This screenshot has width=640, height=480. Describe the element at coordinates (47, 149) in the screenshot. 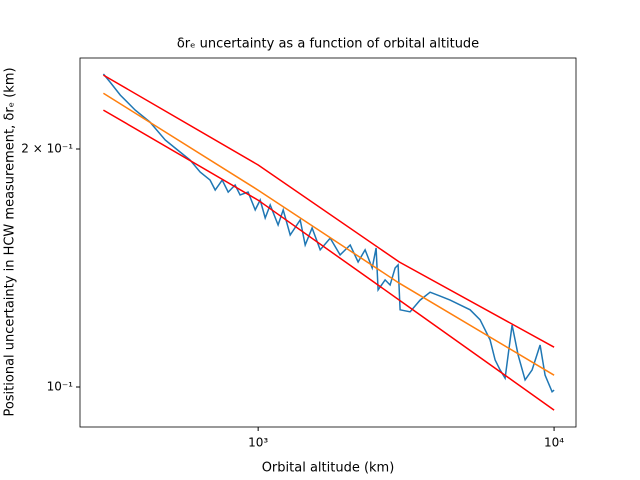

I see `y-tick-label: 2 × 10⁻¹` at that location.